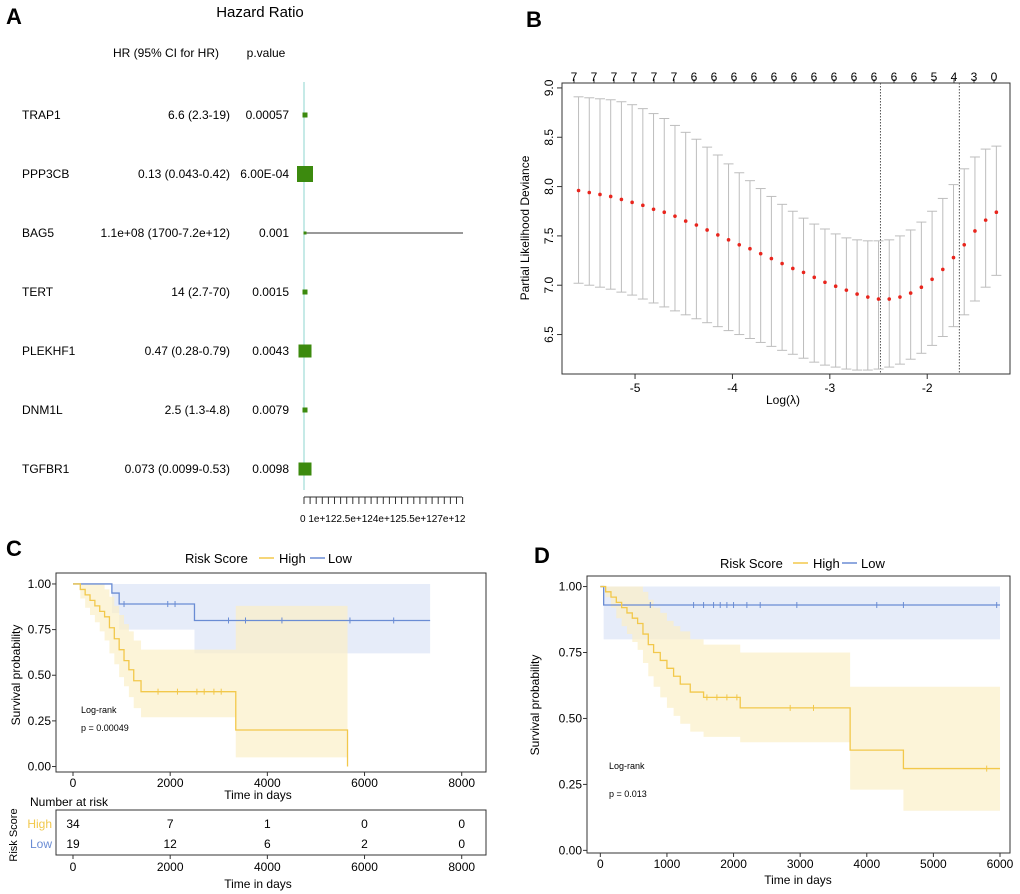 The image size is (1020, 894). I want to click on forest-gene-label: TGFBR1, so click(46, 469).